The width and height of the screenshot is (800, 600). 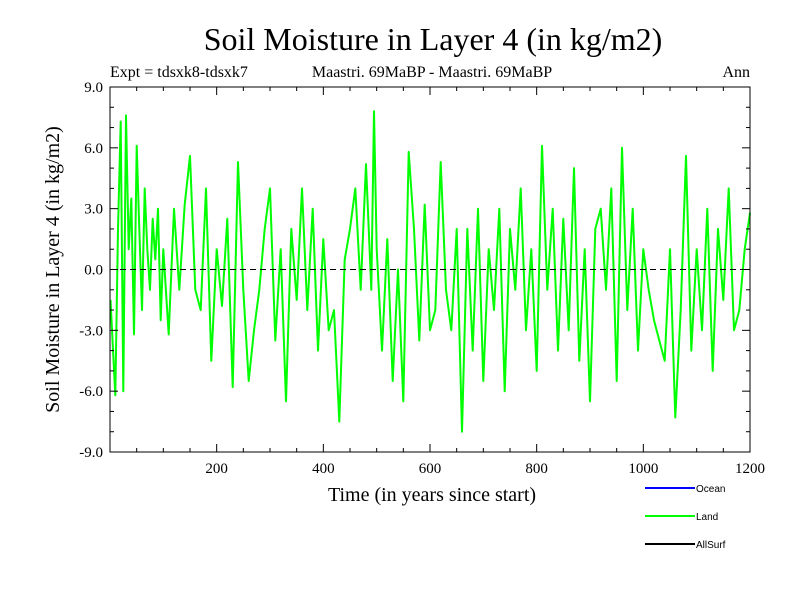 What do you see at coordinates (91, 331) in the screenshot?
I see `y-tick-label: -3.0` at bounding box center [91, 331].